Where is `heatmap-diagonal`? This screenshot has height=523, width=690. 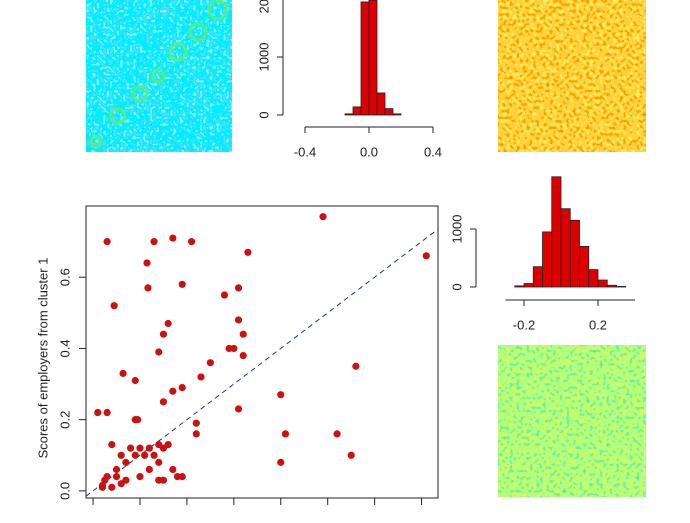
heatmap-diagonal is located at coordinates (159, 74).